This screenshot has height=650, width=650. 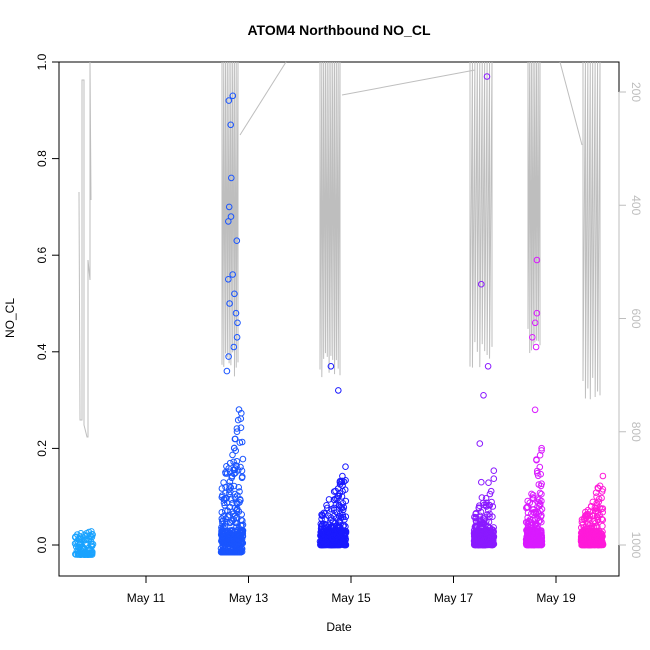 What do you see at coordinates (338, 30) in the screenshot?
I see `chart-title: ATOM4 Northbound NO_CL` at bounding box center [338, 30].